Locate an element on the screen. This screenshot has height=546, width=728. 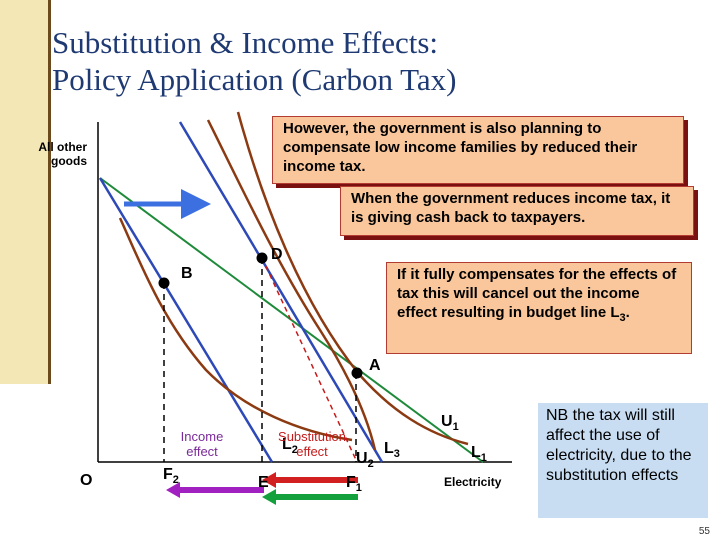
origin-label: O is located at coordinates (86, 480).